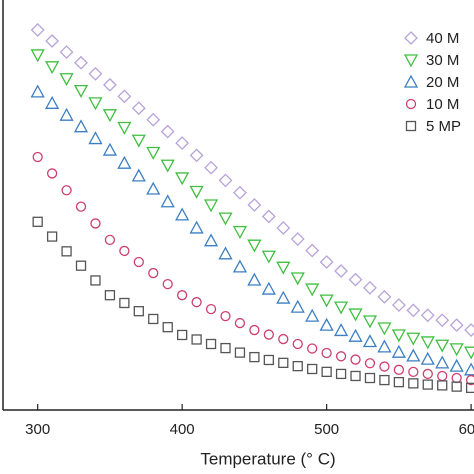 This screenshot has height=474, width=474. Describe the element at coordinates (442, 60) in the screenshot. I see `legend-label: 30 M` at that location.